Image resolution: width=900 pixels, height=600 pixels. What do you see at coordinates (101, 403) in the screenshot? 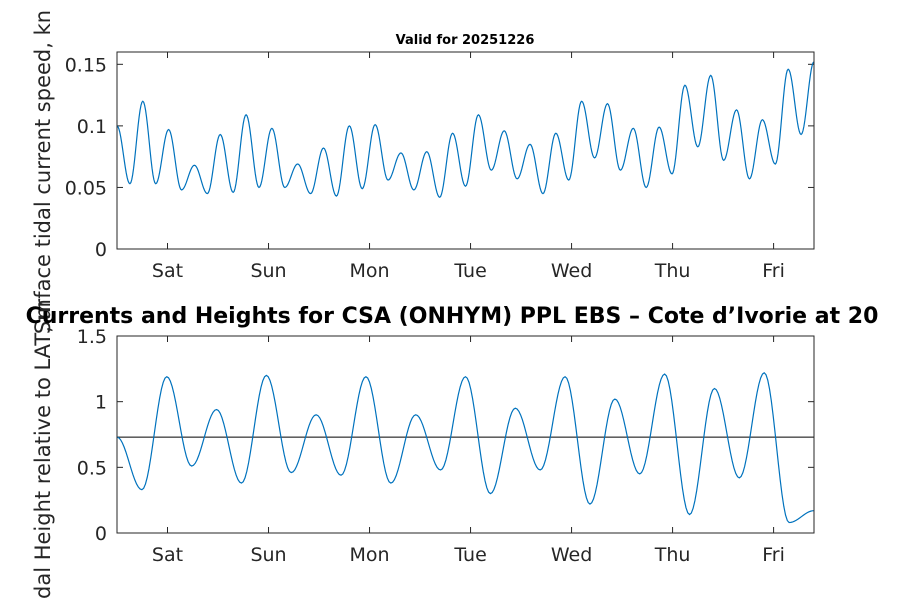
I see `y-tick-label: 1` at bounding box center [101, 403].